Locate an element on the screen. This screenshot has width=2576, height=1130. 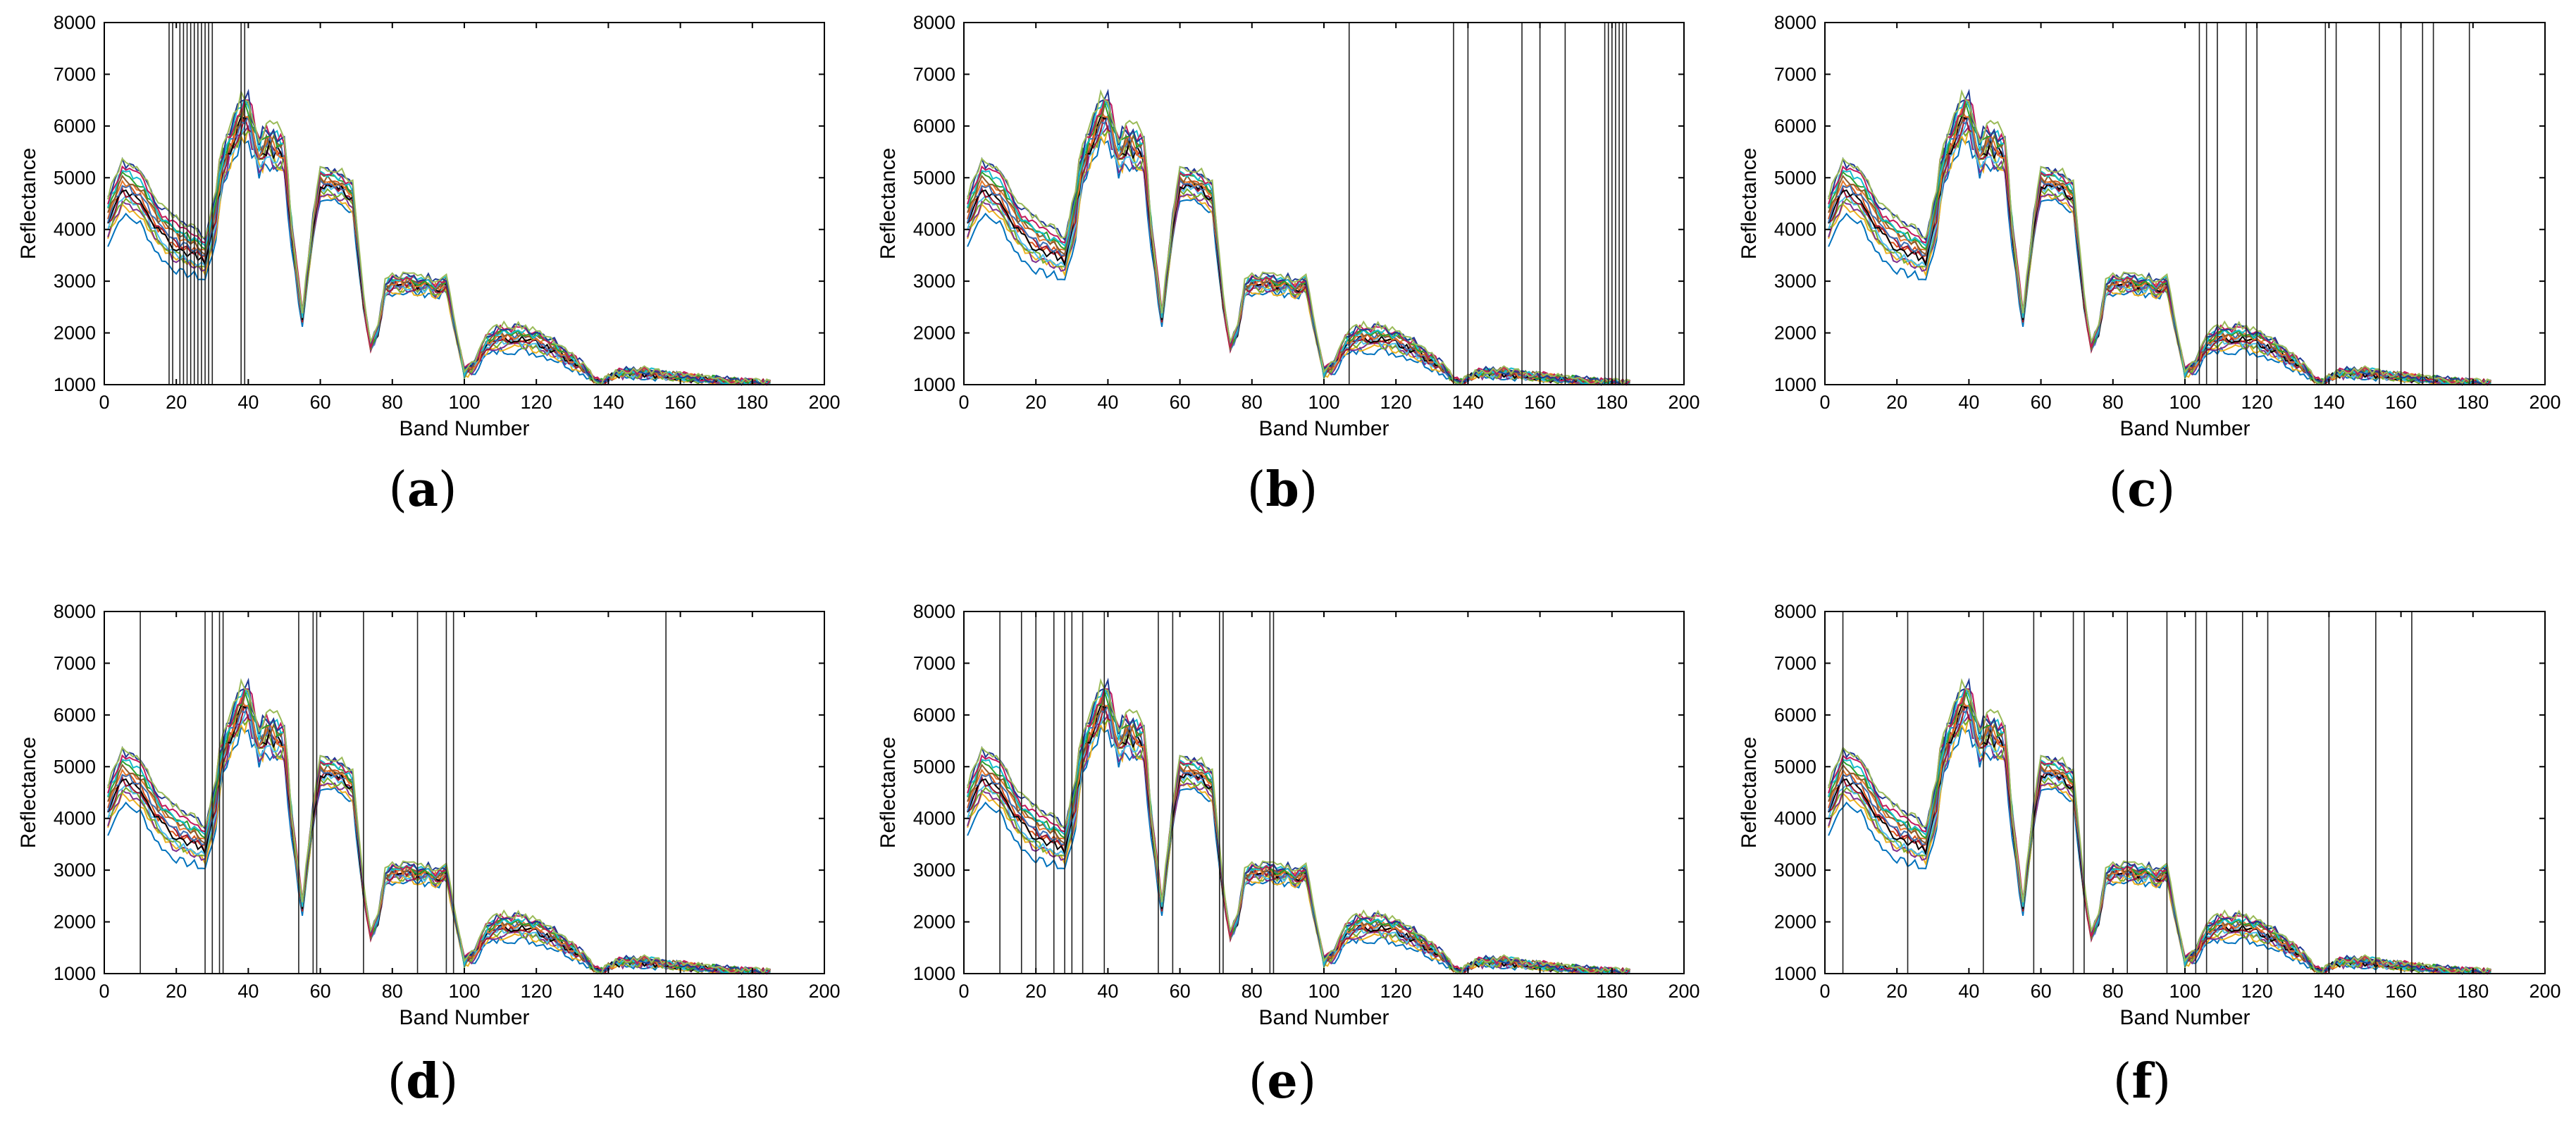
caption-a: (a) is located at coordinates (422, 489).